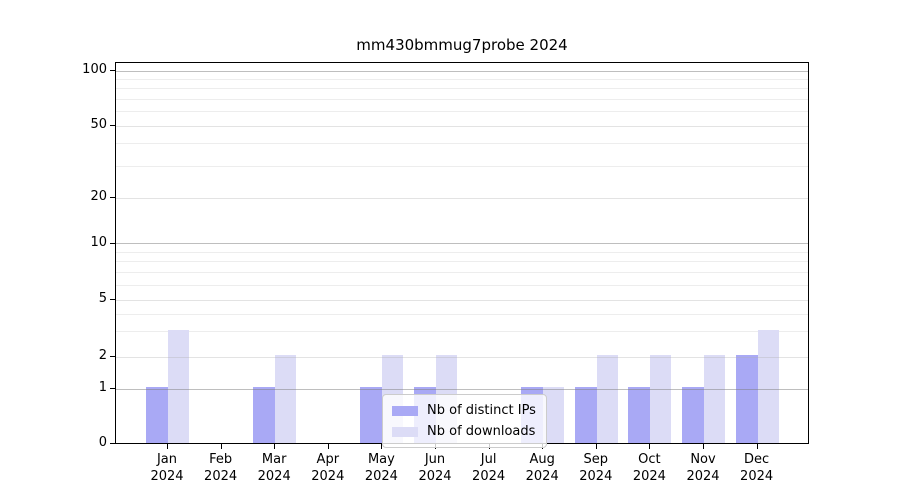 Image resolution: width=900 pixels, height=500 pixels. I want to click on bar-downloads-nov, so click(714, 399).